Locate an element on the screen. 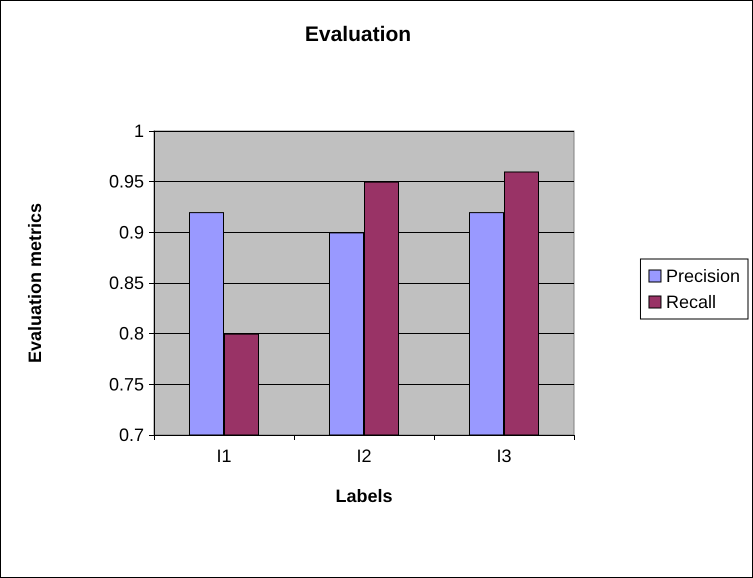 This screenshot has width=753, height=578. legend-label: Precision is located at coordinates (703, 276).